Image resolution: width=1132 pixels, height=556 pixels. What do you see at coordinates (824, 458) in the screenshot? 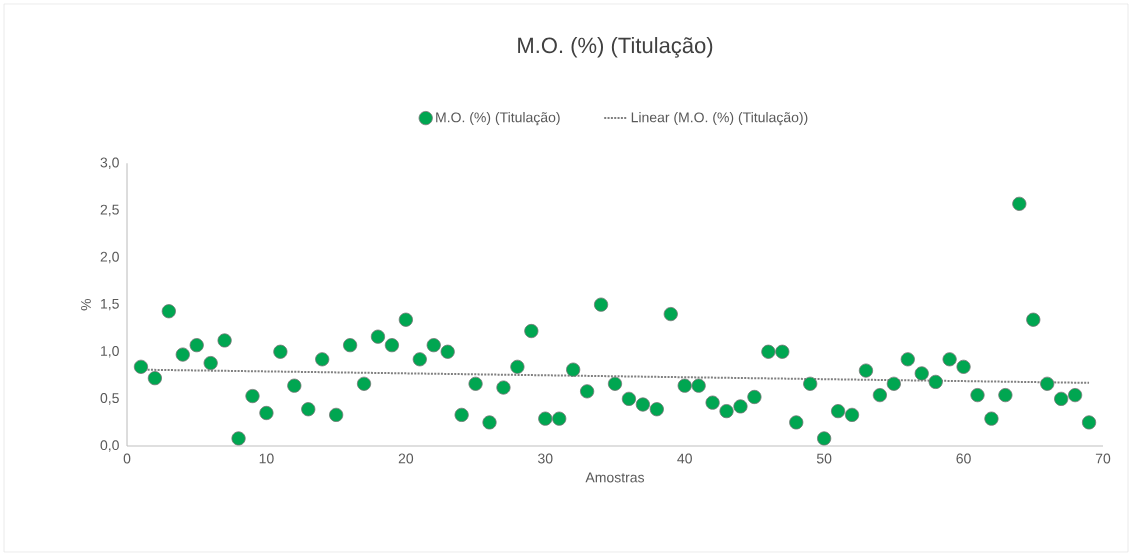
I see `x-tick-label: 50` at bounding box center [824, 458].